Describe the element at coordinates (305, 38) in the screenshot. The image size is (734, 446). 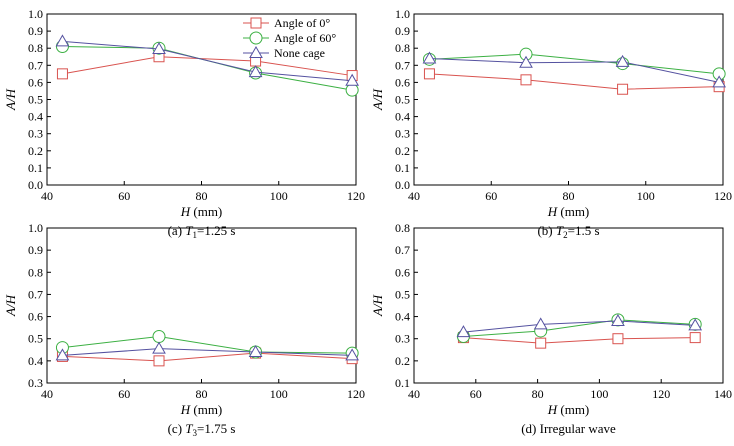
I see `legend-label: Angle of 60°` at that location.